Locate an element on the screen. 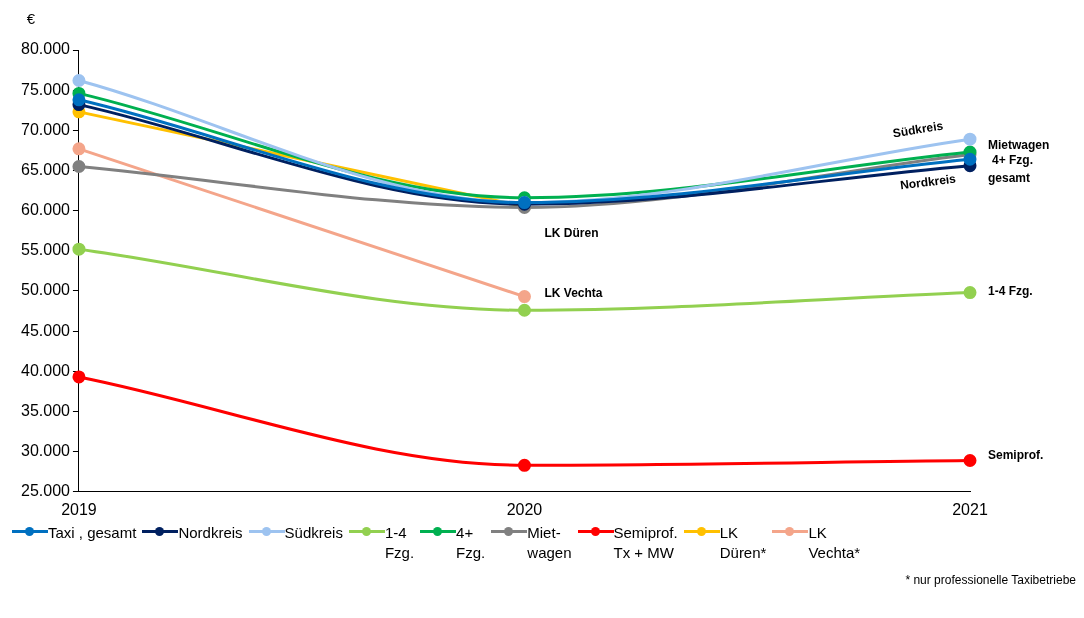 The height and width of the screenshot is (618, 1084). legend-label: LK Vechta* is located at coordinates (834, 543).